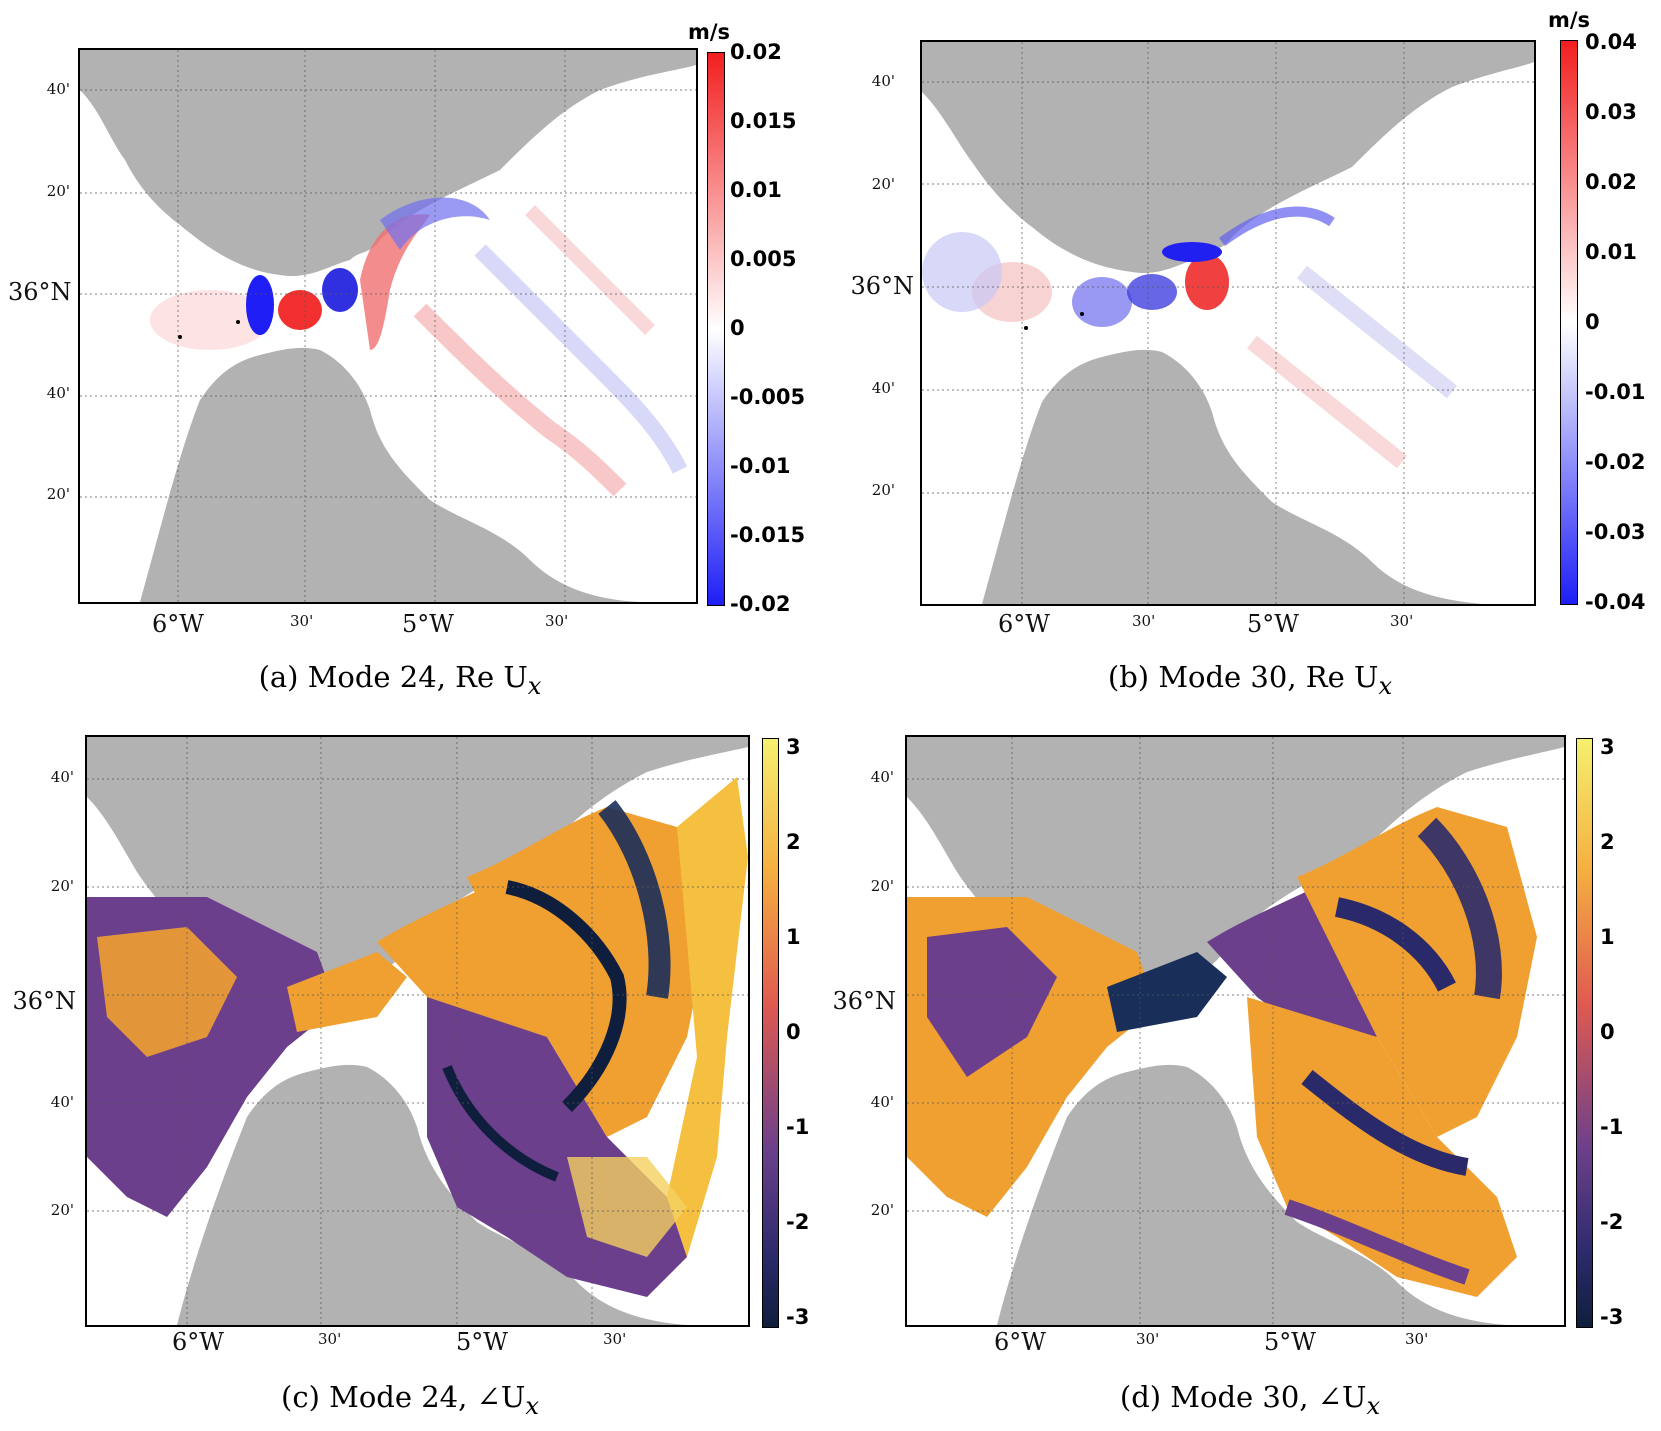 This screenshot has width=1661, height=1431. Describe the element at coordinates (58, 191) in the screenshot. I see `lat-label-20-top: 20'` at that location.